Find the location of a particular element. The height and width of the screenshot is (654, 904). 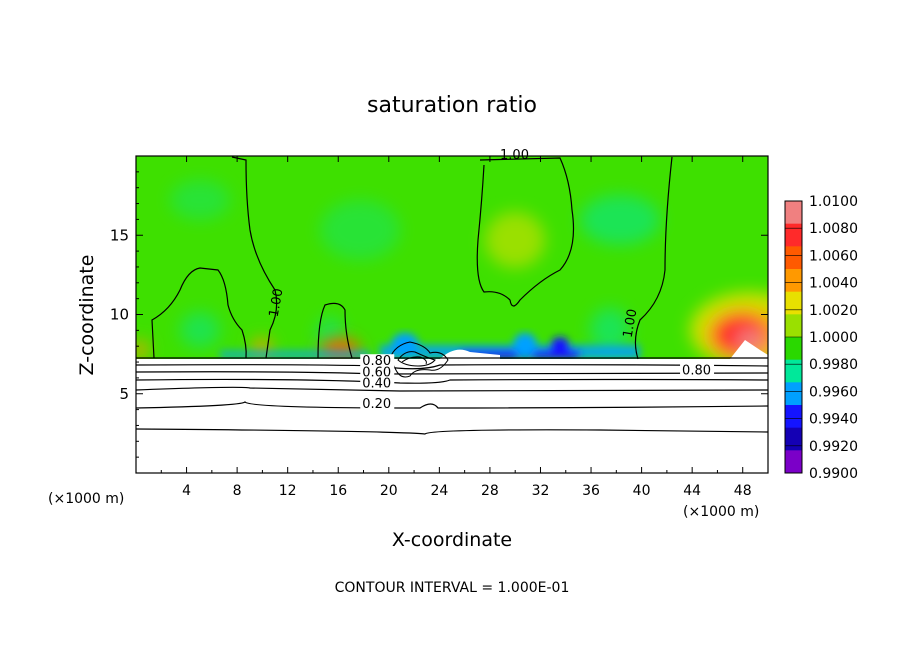

contour-interval-note: CONTOUR INTERVAL = 1.000E-01 is located at coordinates (452, 588).